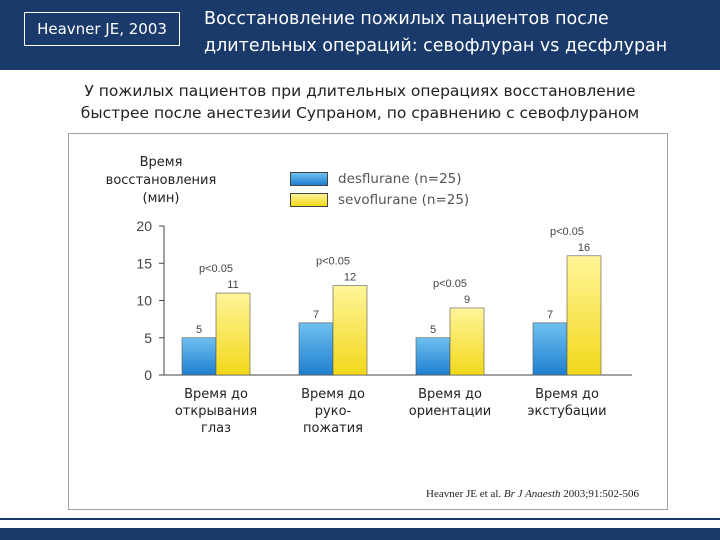 This screenshot has width=720, height=540. Describe the element at coordinates (144, 301) in the screenshot. I see `y-tick-label: 10` at that location.